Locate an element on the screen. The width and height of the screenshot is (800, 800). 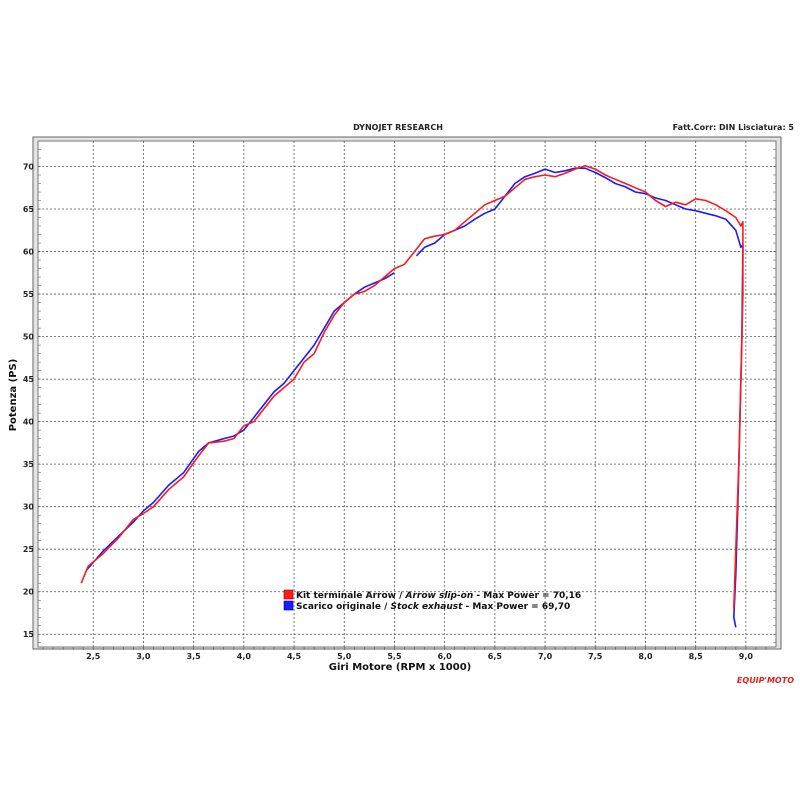
x-tick-label: 8,5 is located at coordinates (696, 656).